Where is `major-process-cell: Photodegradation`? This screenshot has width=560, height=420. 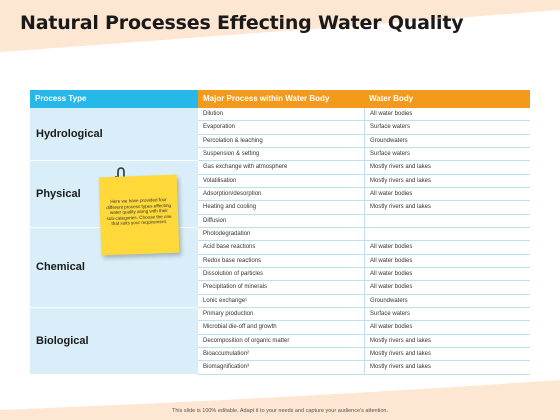 major-process-cell: Photodegradation is located at coordinates (227, 233).